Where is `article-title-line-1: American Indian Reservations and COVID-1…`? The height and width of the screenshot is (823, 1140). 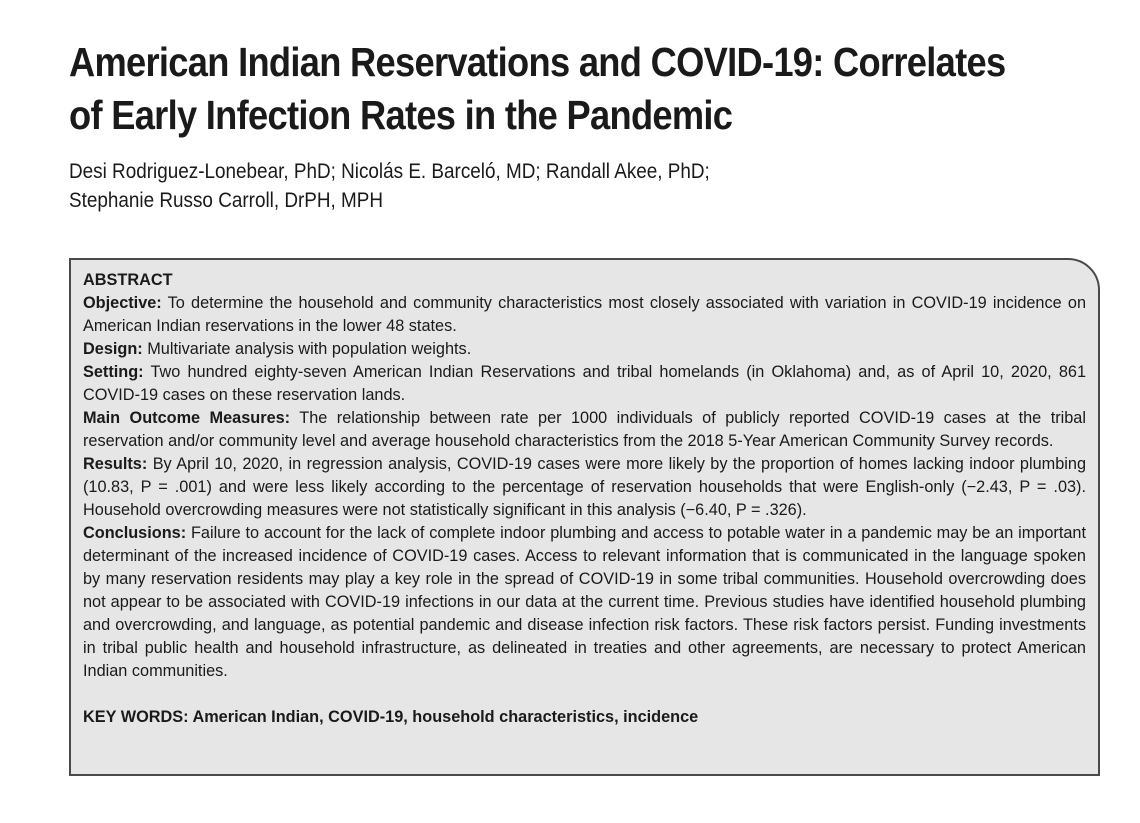
article-title-line-1: American Indian Reservations and COVID-1… is located at coordinates (537, 62).